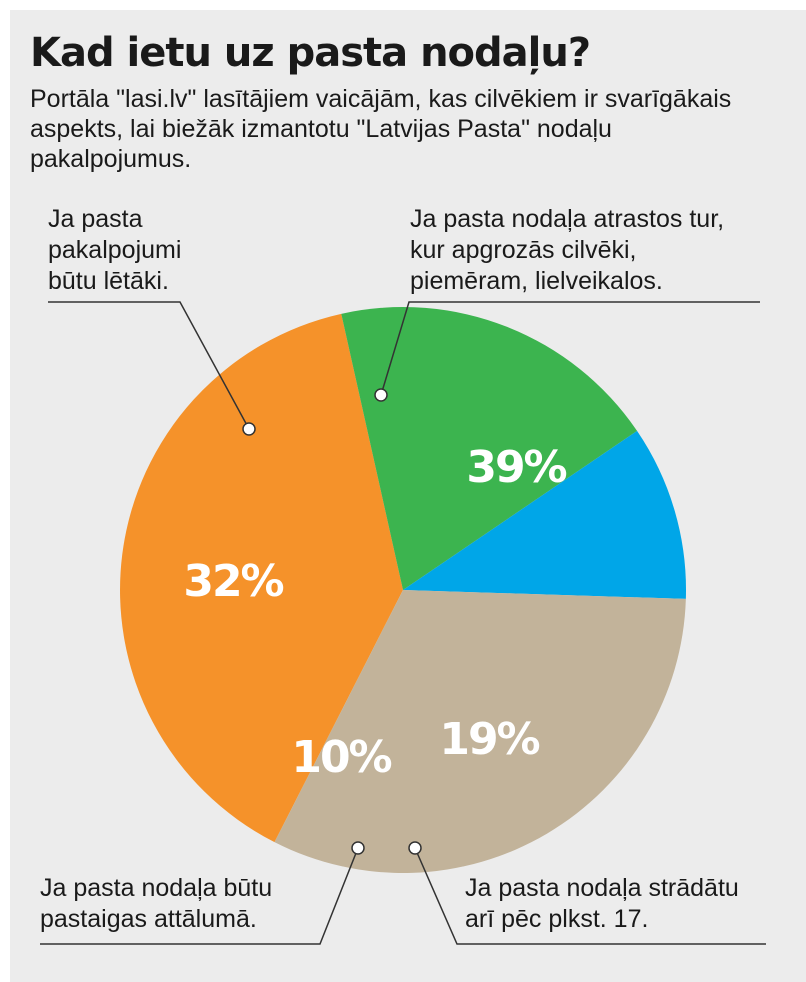 The image size is (806, 982). I want to click on pie-slice-beige, so click(480, 731).